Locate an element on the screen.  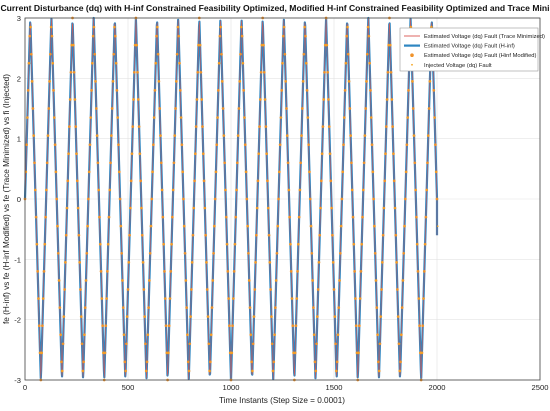
y-tick-label: 3 is located at coordinates (19, 18).